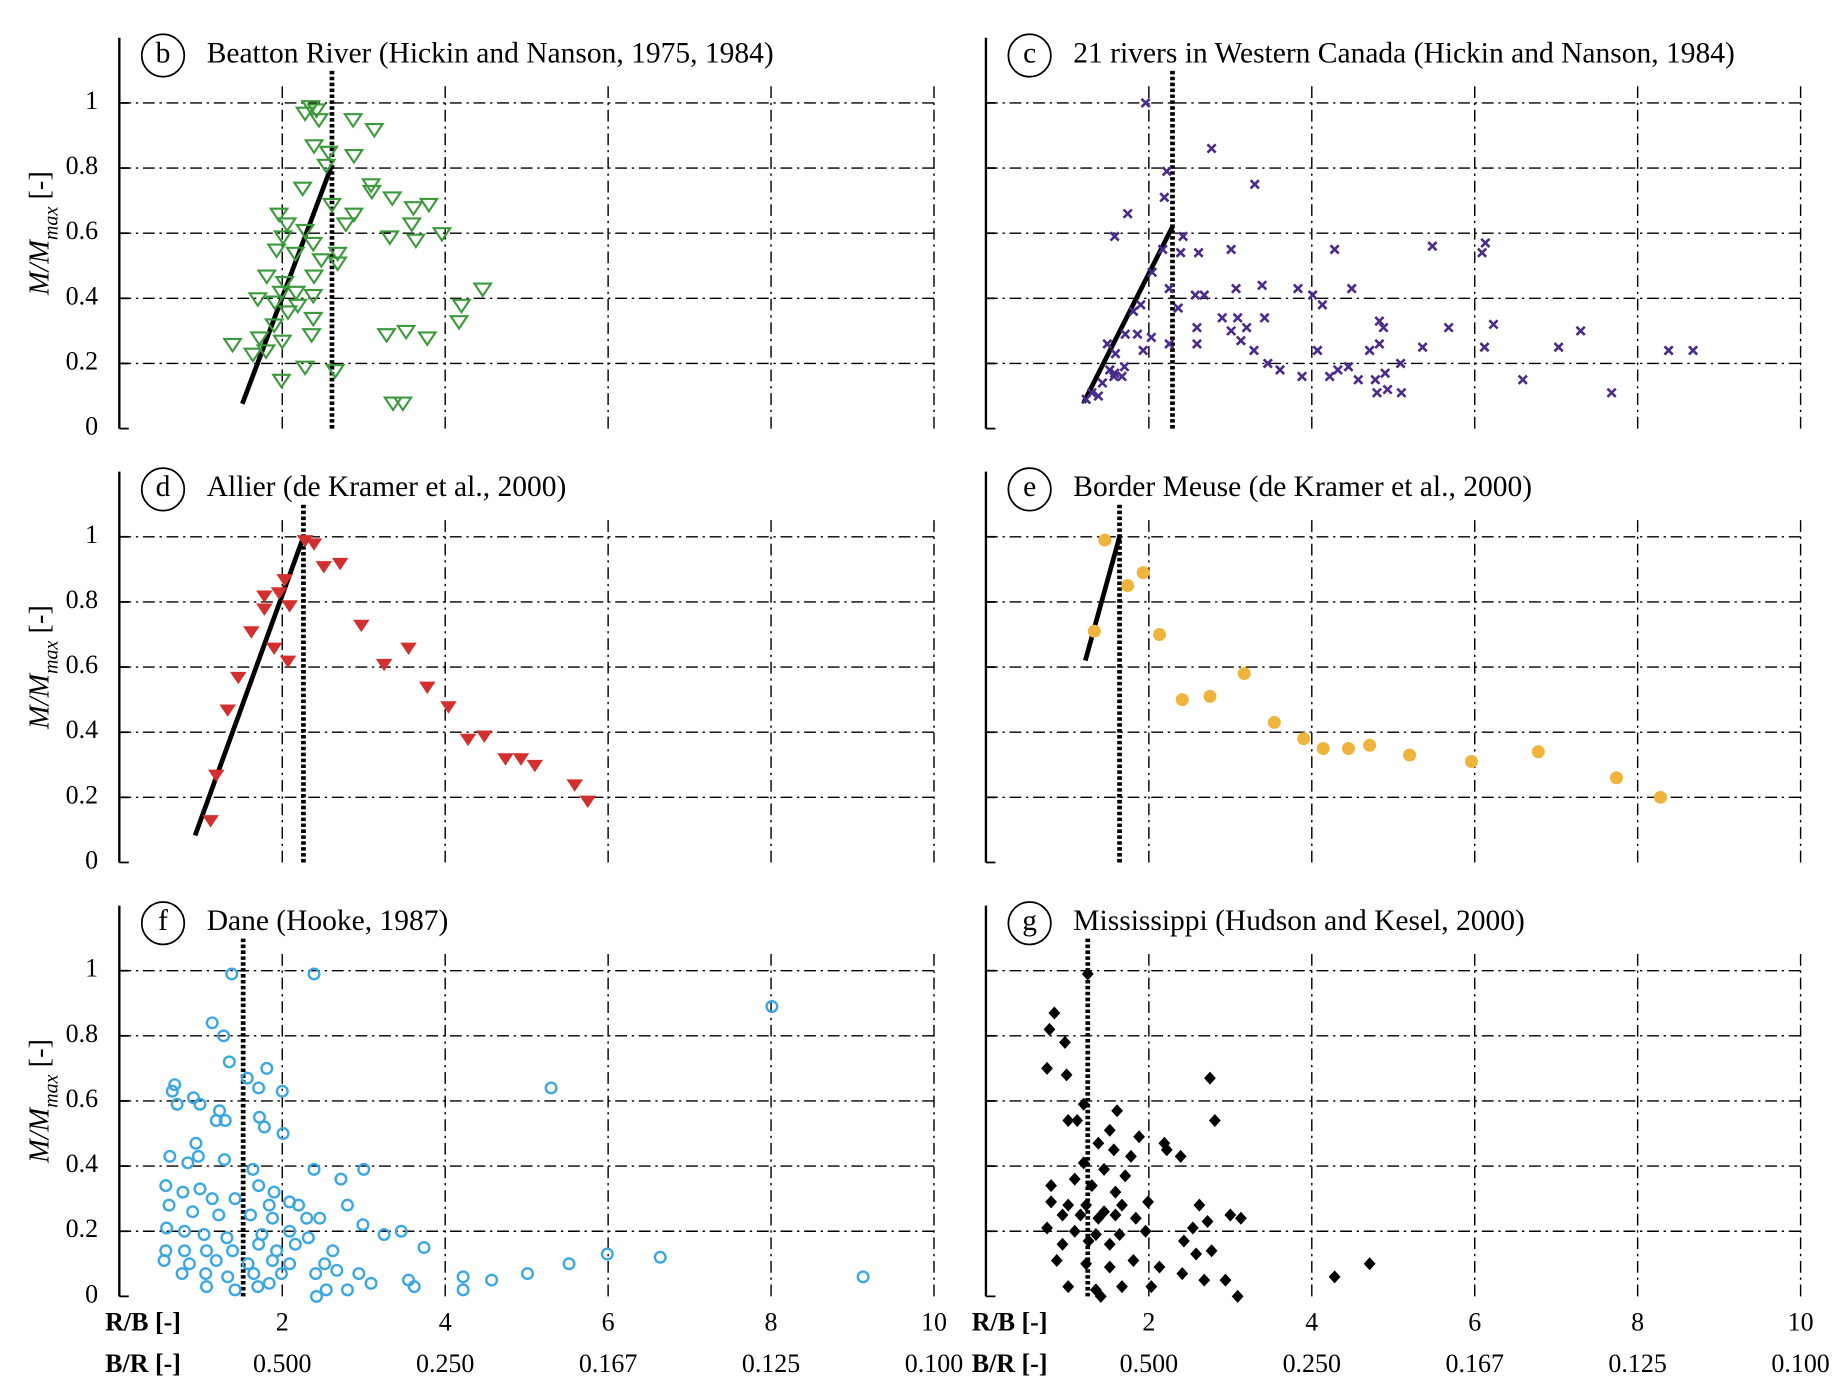 This screenshot has width=1842, height=1392. I want to click on panel: e Border Meuse (de Kramer et al., 2000), so click(1393, 665).